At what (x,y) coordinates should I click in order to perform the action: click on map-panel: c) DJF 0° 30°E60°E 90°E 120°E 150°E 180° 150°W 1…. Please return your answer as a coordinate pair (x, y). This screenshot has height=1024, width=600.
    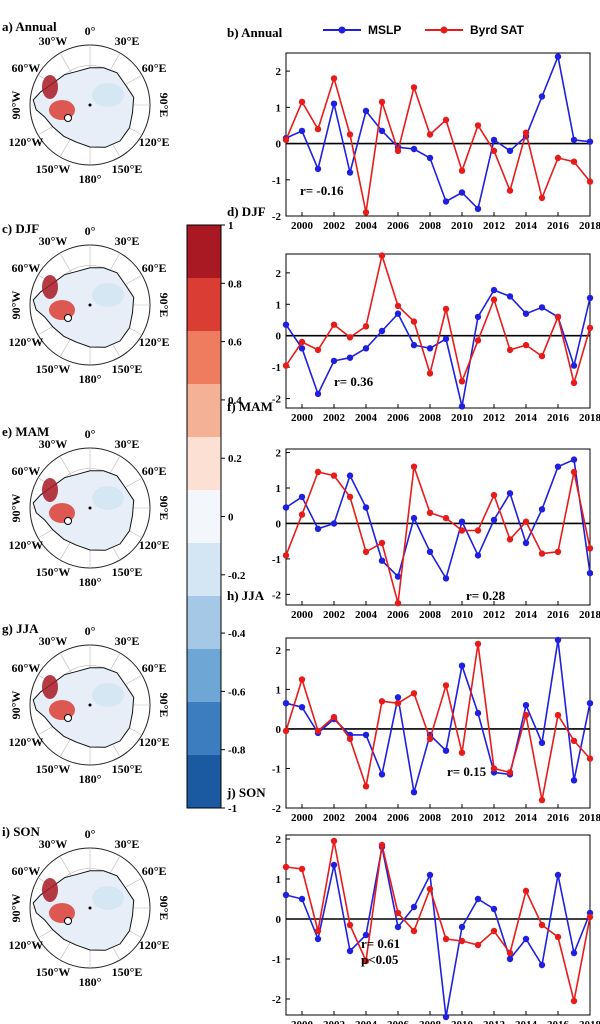
    Looking at the image, I should click on (86, 303).